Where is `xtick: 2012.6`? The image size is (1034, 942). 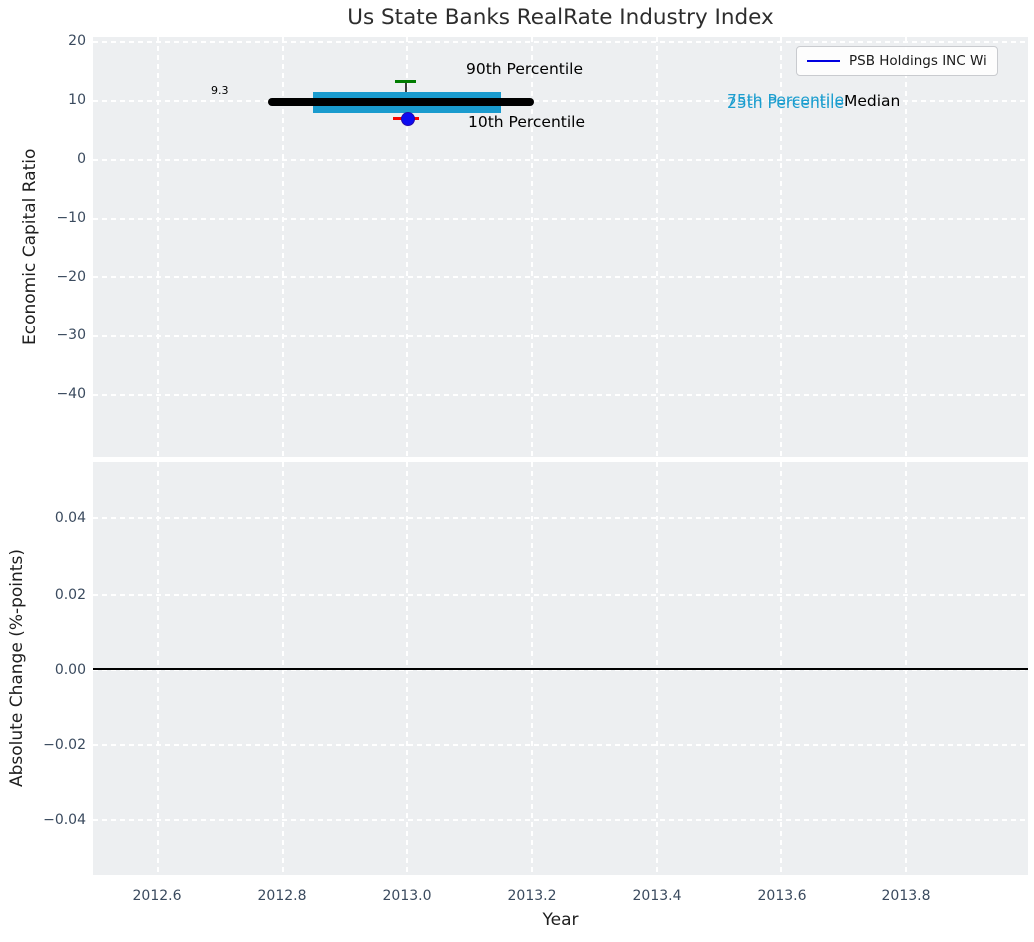
xtick: 2012.6 is located at coordinates (157, 896).